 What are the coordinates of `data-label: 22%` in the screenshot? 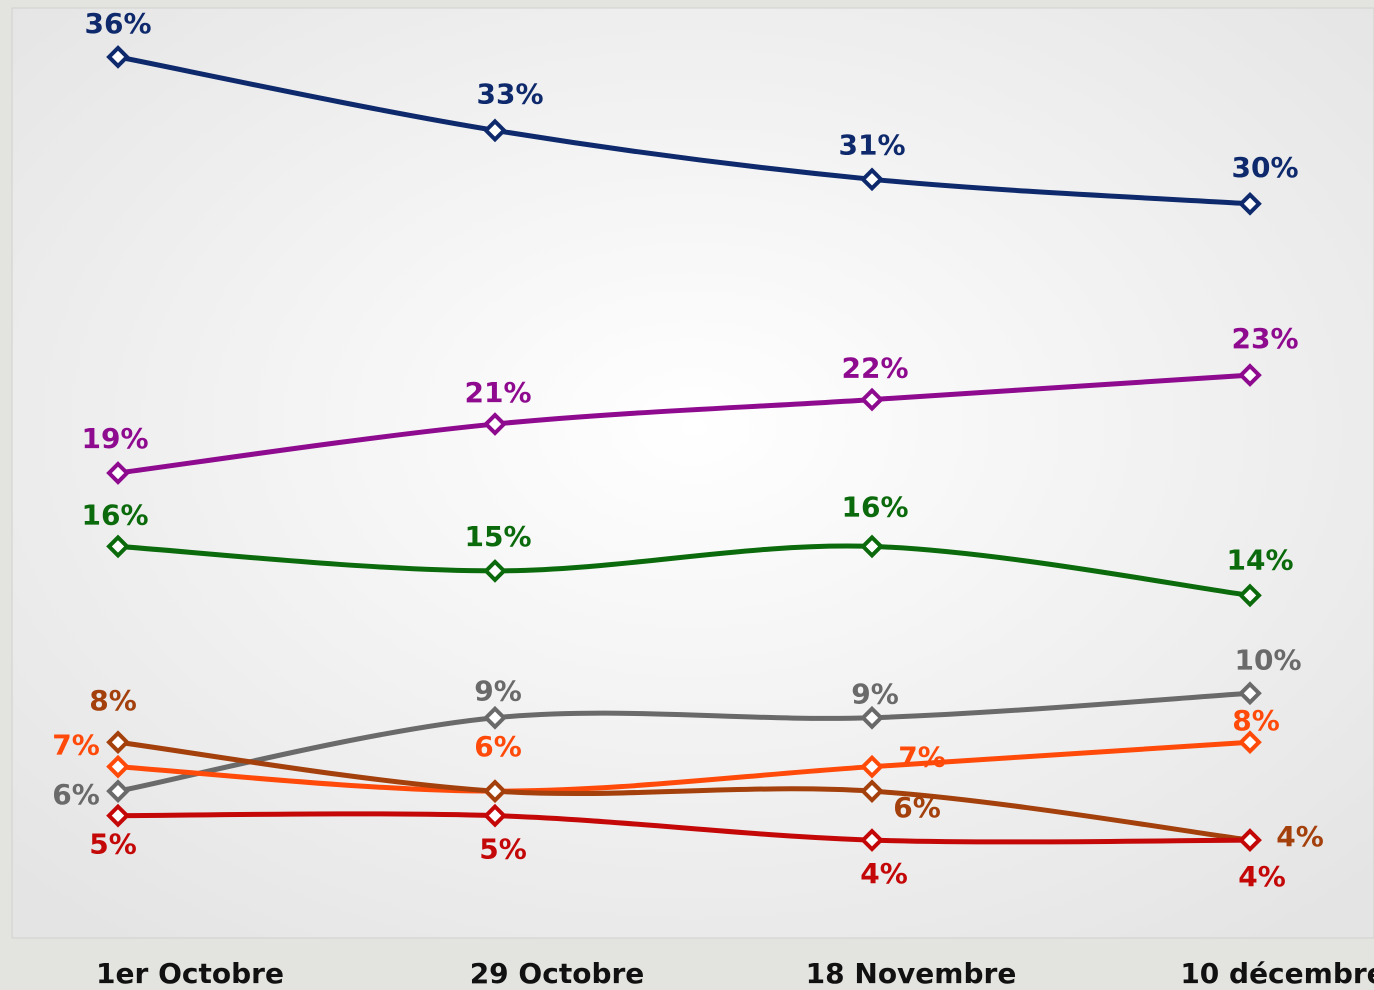 It's located at (874, 368).